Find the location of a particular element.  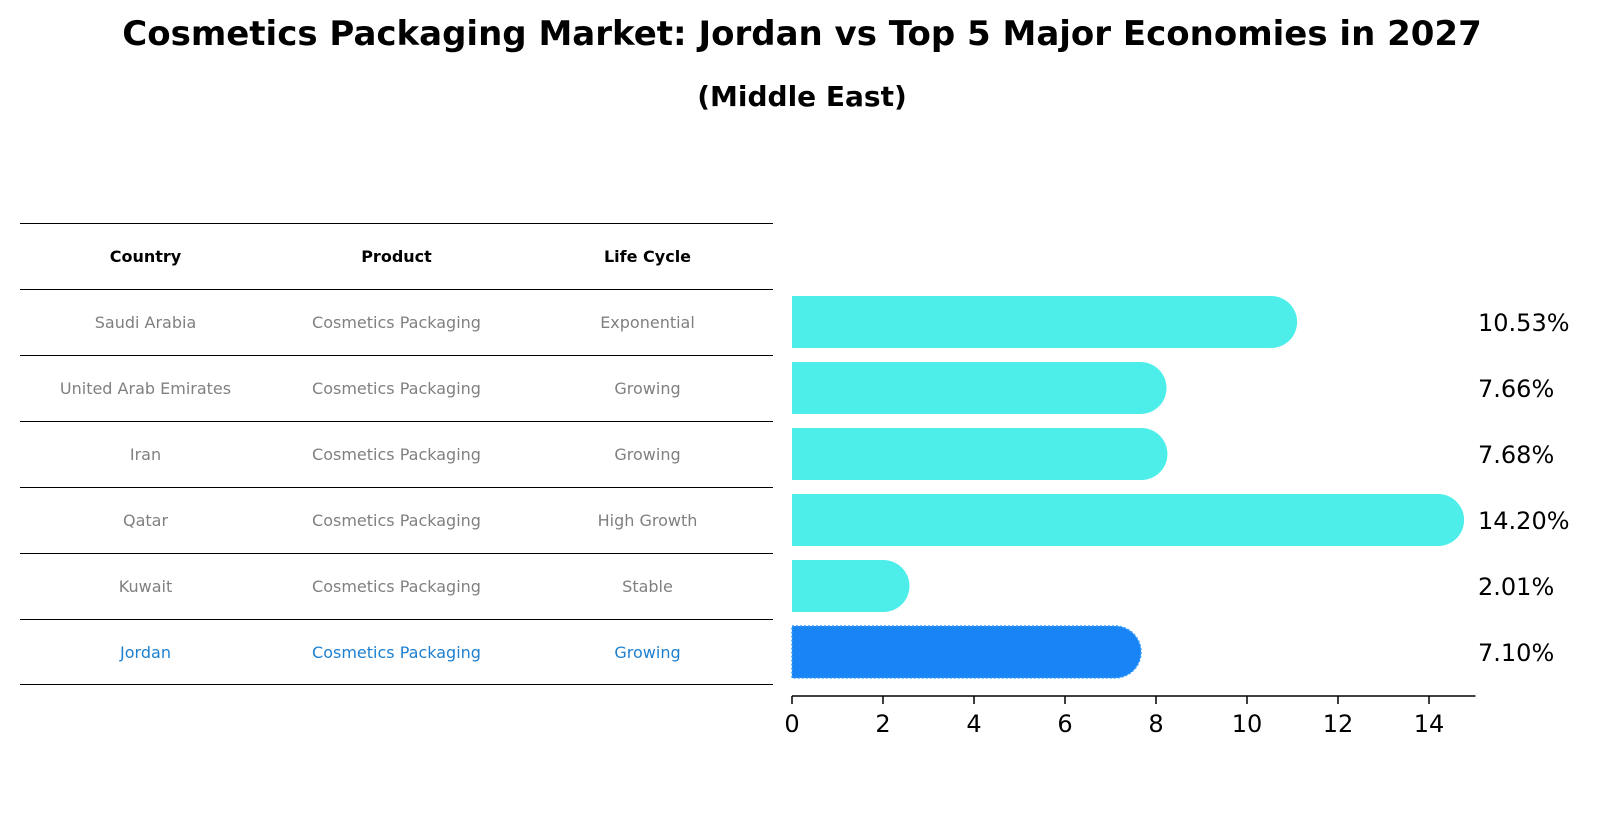

x-tick-label: 12 is located at coordinates (1338, 724).